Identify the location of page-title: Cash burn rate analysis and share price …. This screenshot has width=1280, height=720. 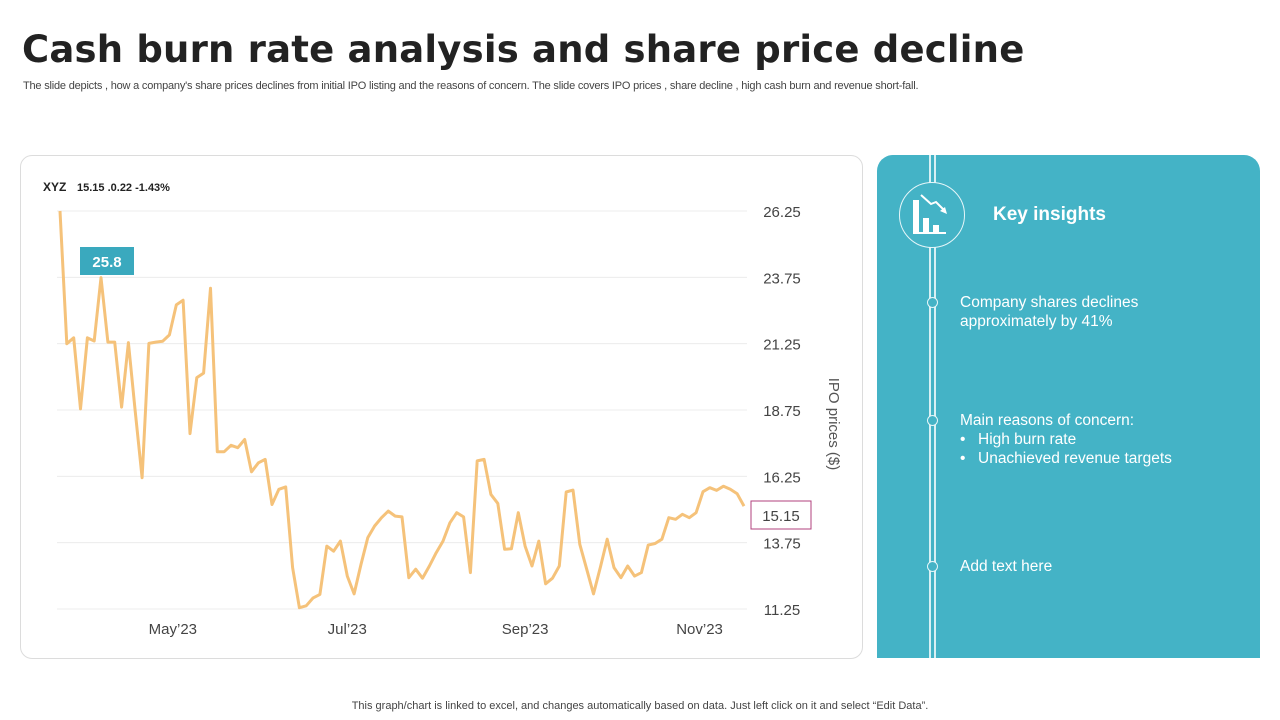
(523, 49).